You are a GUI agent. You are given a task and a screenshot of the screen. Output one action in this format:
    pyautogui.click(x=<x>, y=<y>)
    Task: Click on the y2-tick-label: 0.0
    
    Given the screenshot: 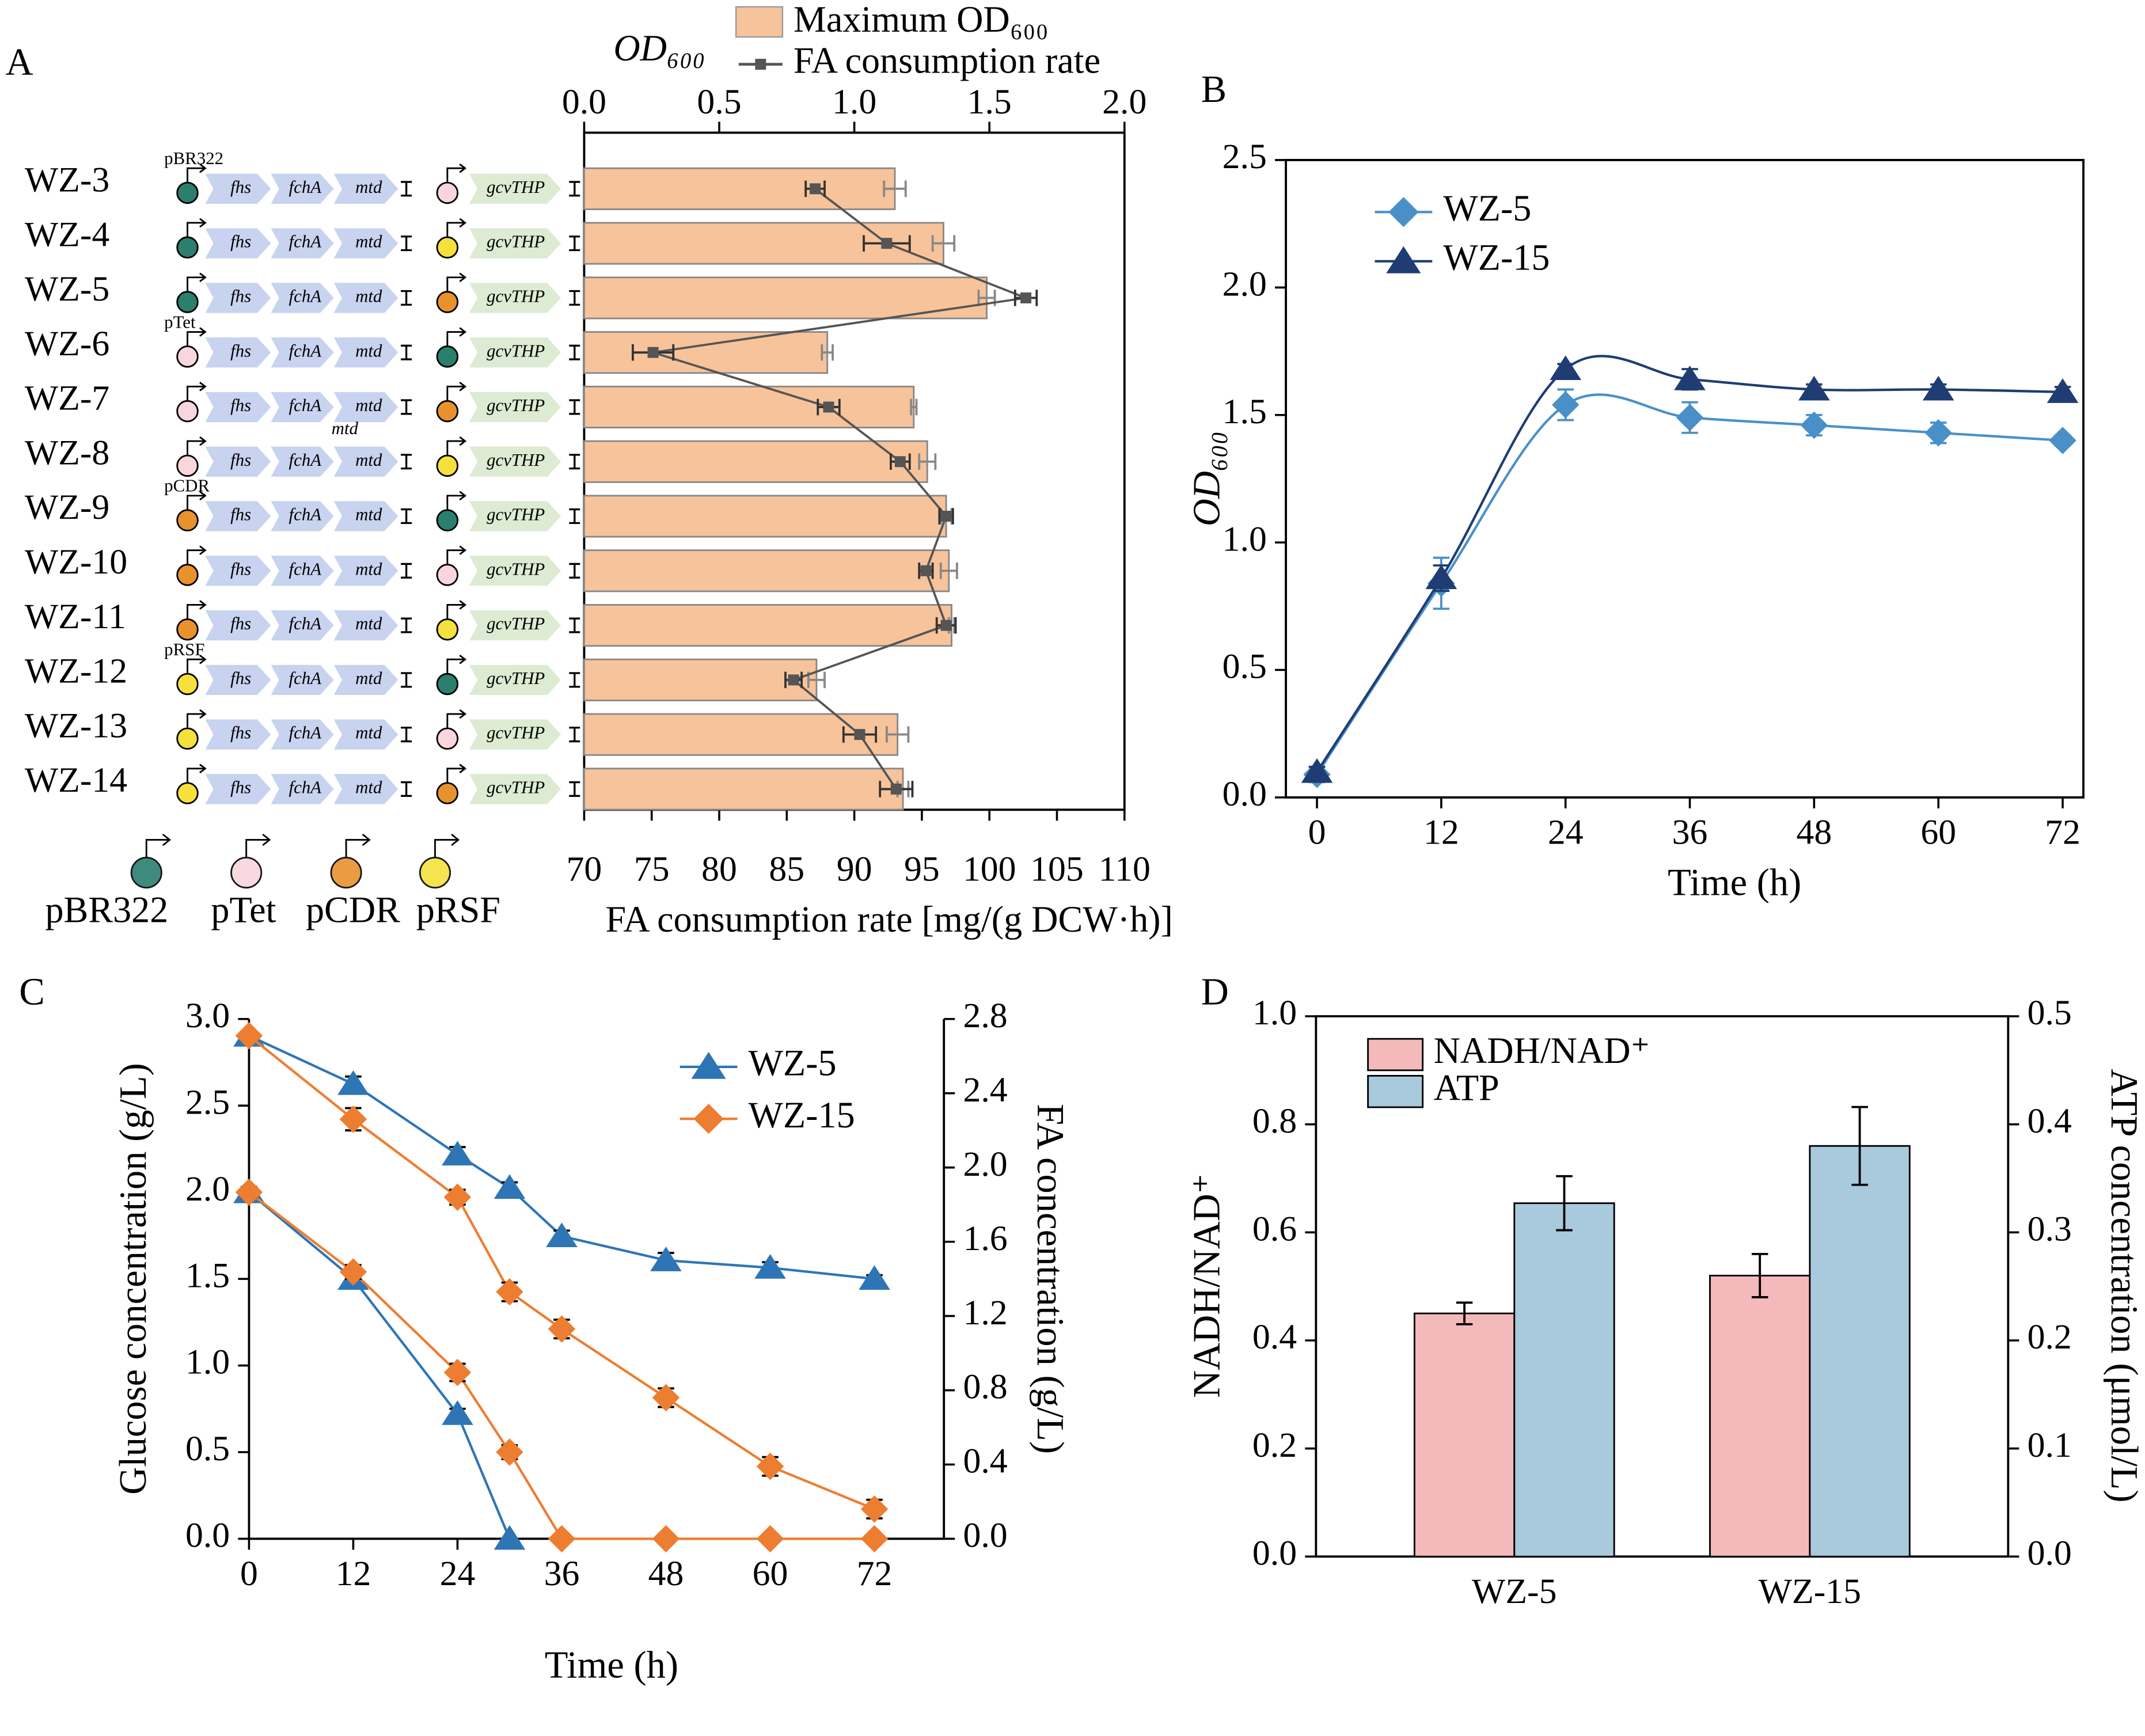 What is the action you would take?
    pyautogui.click(x=2050, y=1553)
    